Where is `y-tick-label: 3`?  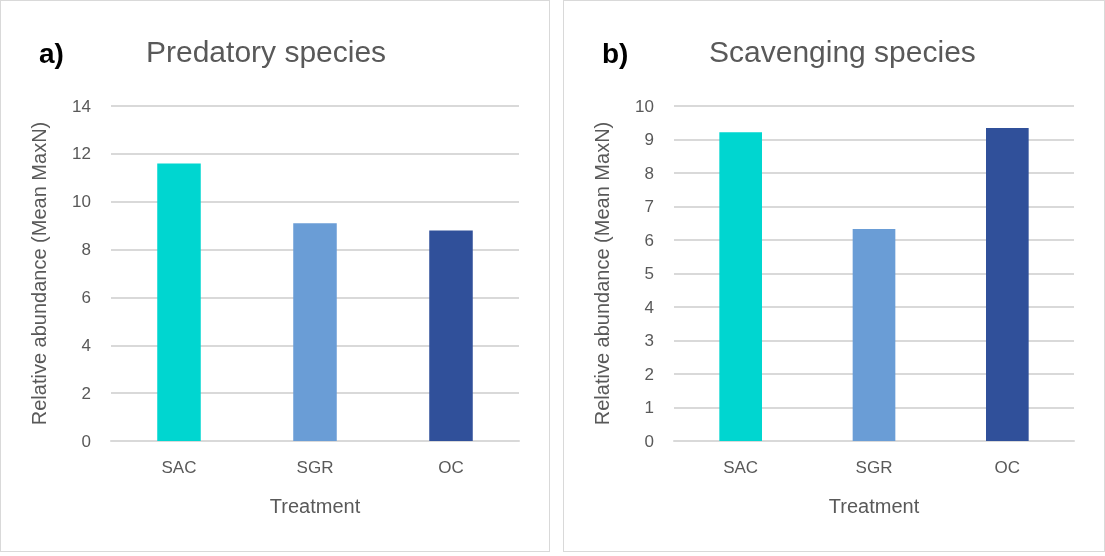 y-tick-label: 3 is located at coordinates (649, 340).